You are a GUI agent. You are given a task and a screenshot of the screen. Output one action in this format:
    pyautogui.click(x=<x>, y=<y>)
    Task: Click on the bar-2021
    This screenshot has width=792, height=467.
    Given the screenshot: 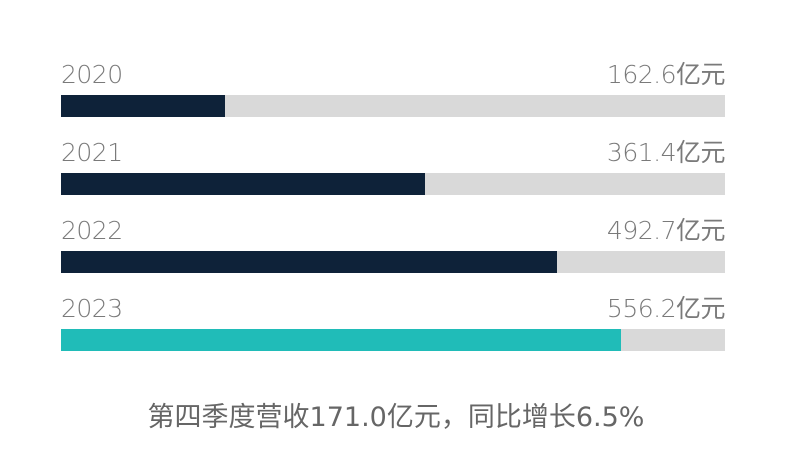 What is the action you would take?
    pyautogui.click(x=243, y=184)
    